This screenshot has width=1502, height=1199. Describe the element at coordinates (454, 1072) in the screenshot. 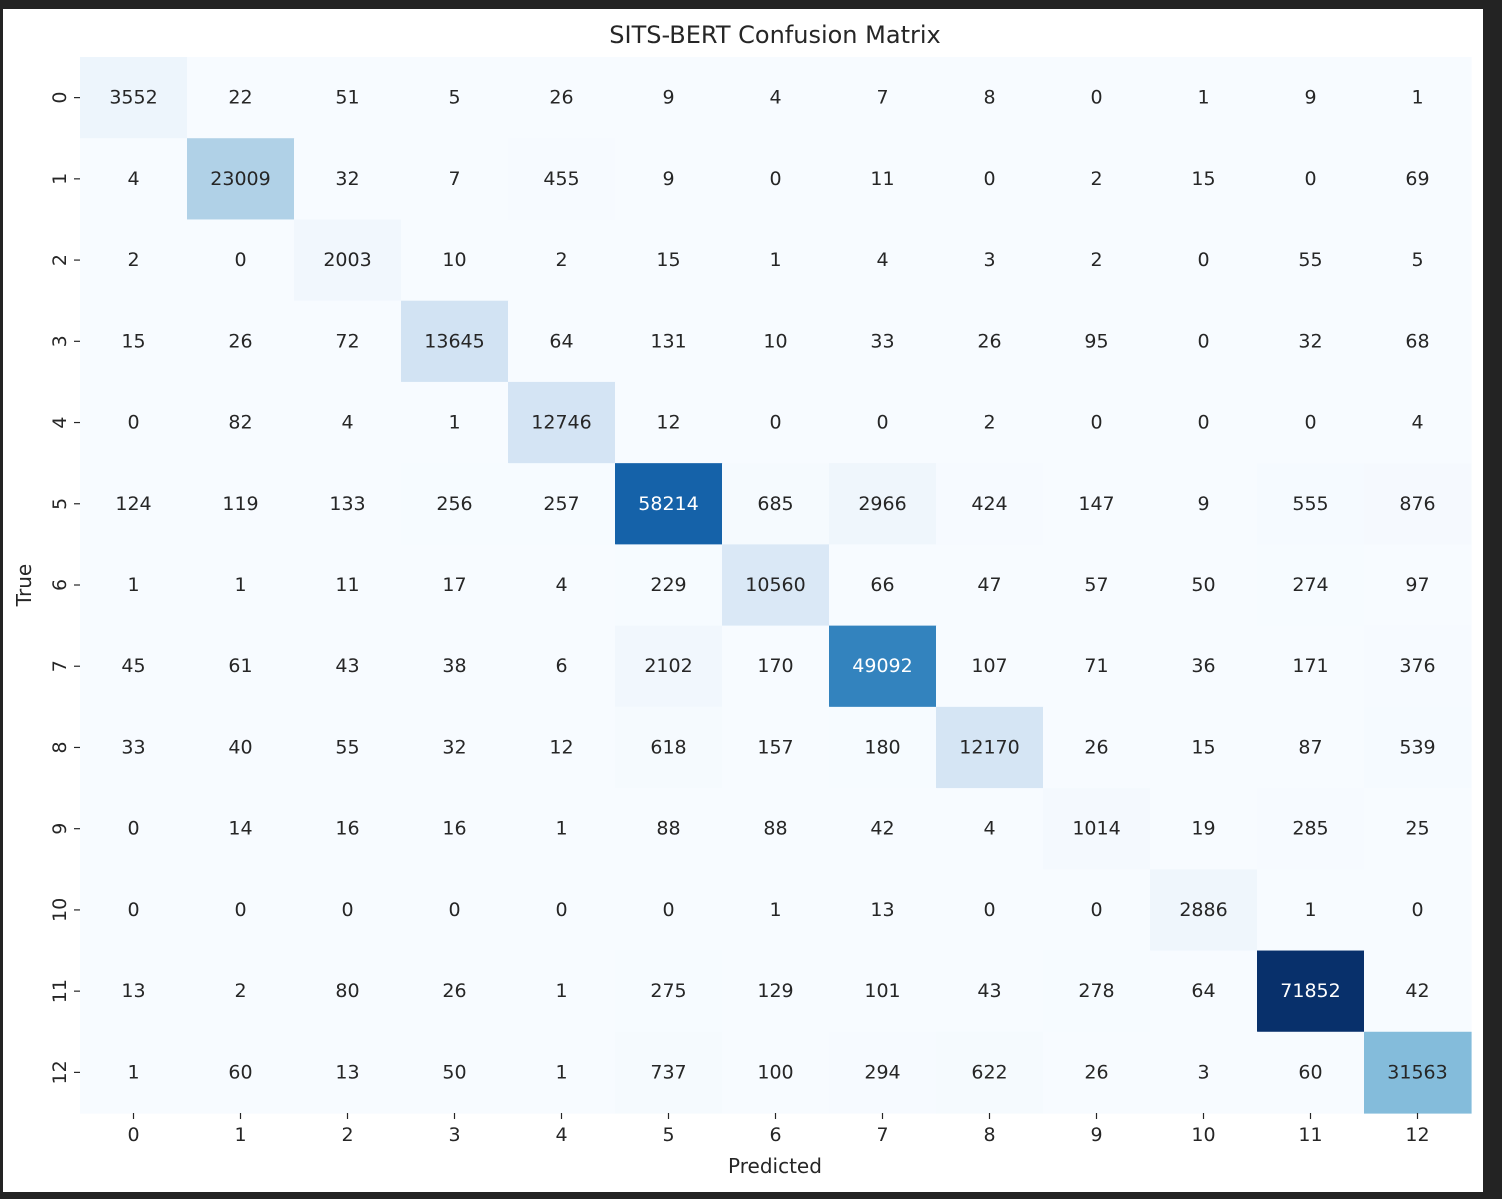

I see `cell-value-12-3: 50` at that location.